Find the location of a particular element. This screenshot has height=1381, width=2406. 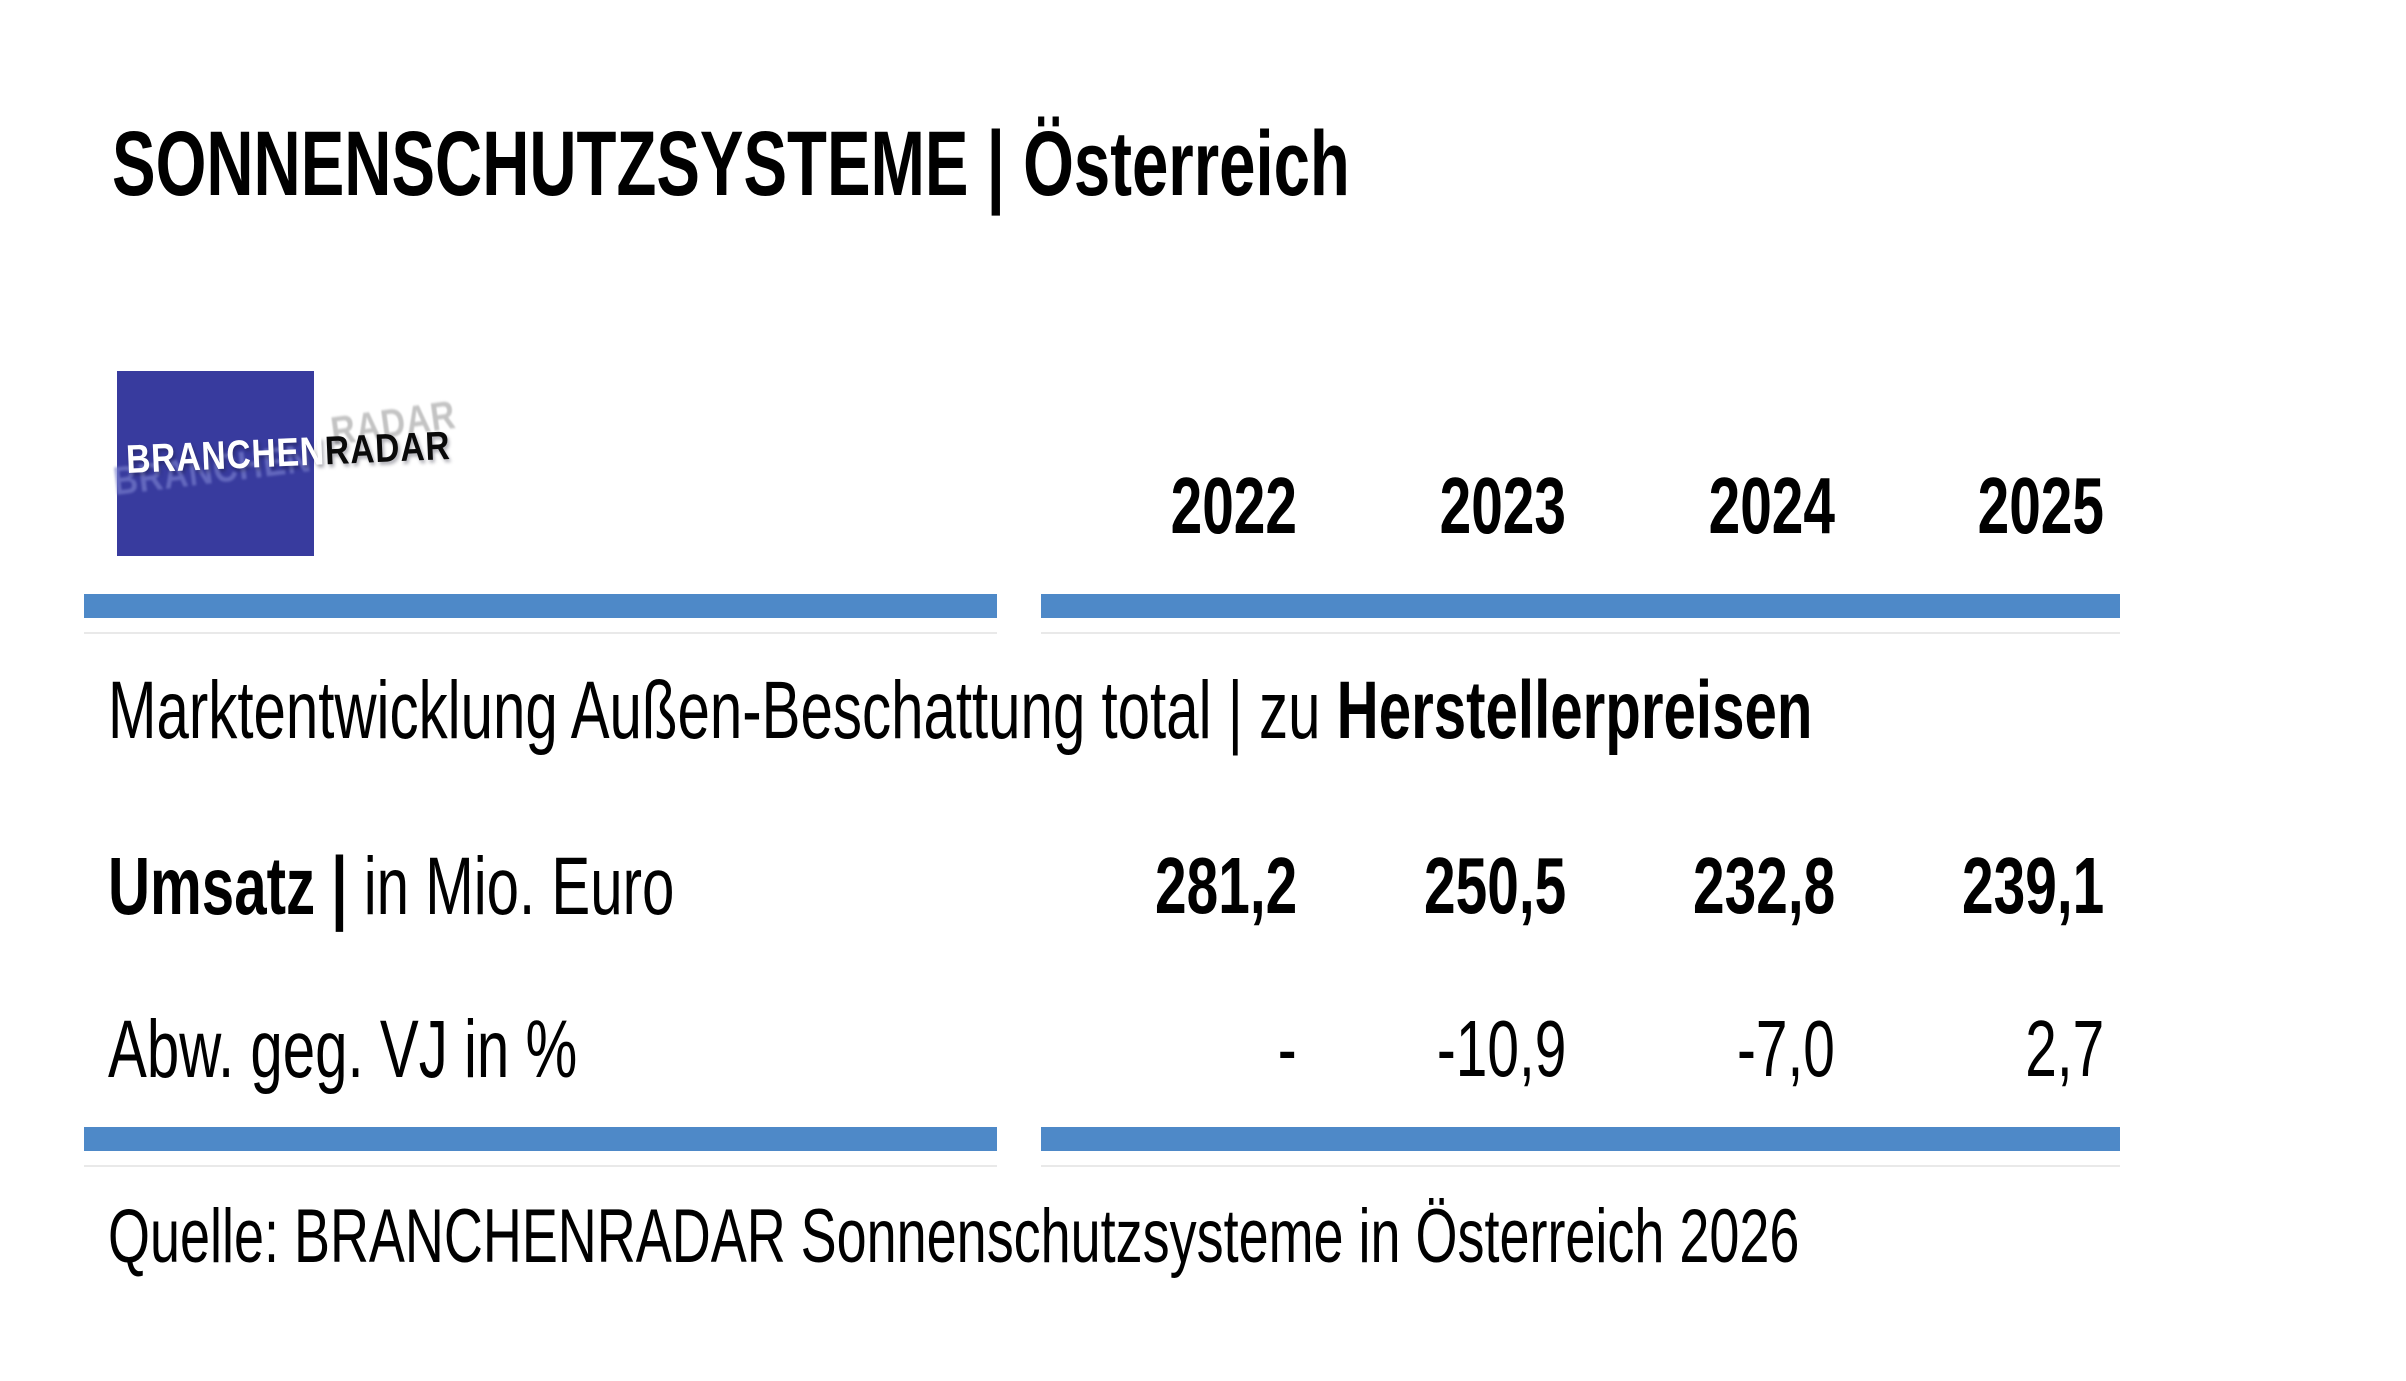

year-header-2022: 2022 is located at coordinates (1178, 506).